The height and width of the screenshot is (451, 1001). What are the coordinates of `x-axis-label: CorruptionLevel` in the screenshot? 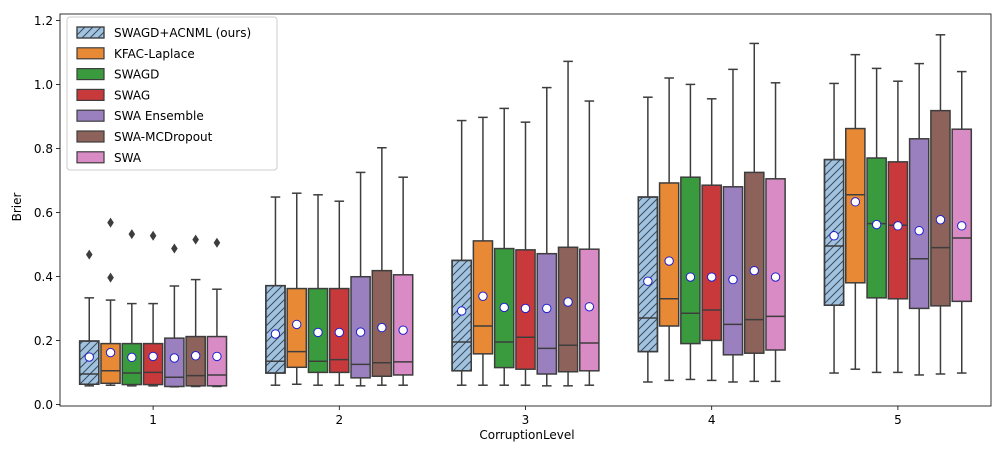 It's located at (526, 435).